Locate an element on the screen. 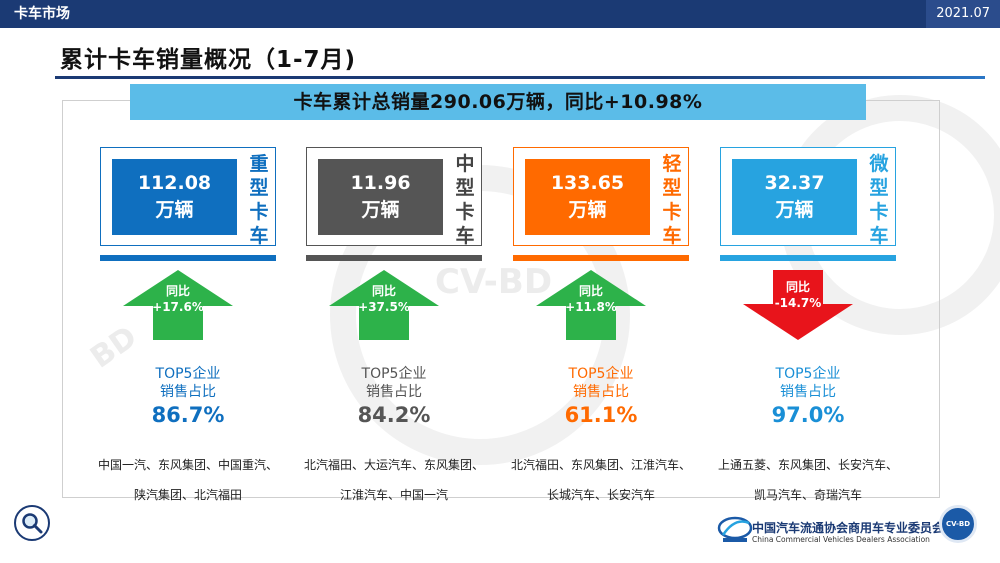  segment-card: 11.96 万辆 中型卡车 is located at coordinates (394, 197).